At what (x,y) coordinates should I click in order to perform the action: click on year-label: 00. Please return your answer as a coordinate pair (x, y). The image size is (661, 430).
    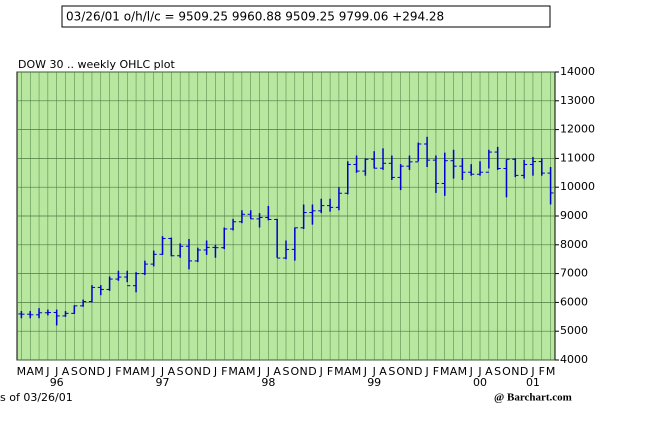
    Looking at the image, I should click on (480, 382).